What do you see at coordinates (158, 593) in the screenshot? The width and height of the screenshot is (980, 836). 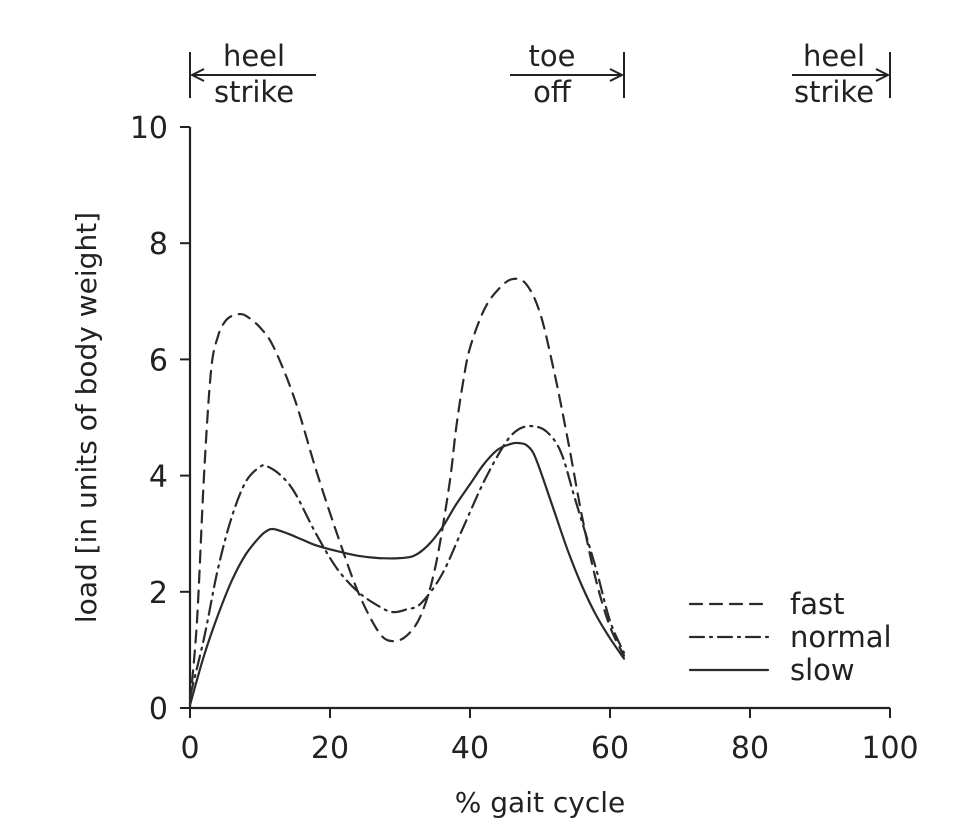 I see `y-tick-label: 2` at bounding box center [158, 593].